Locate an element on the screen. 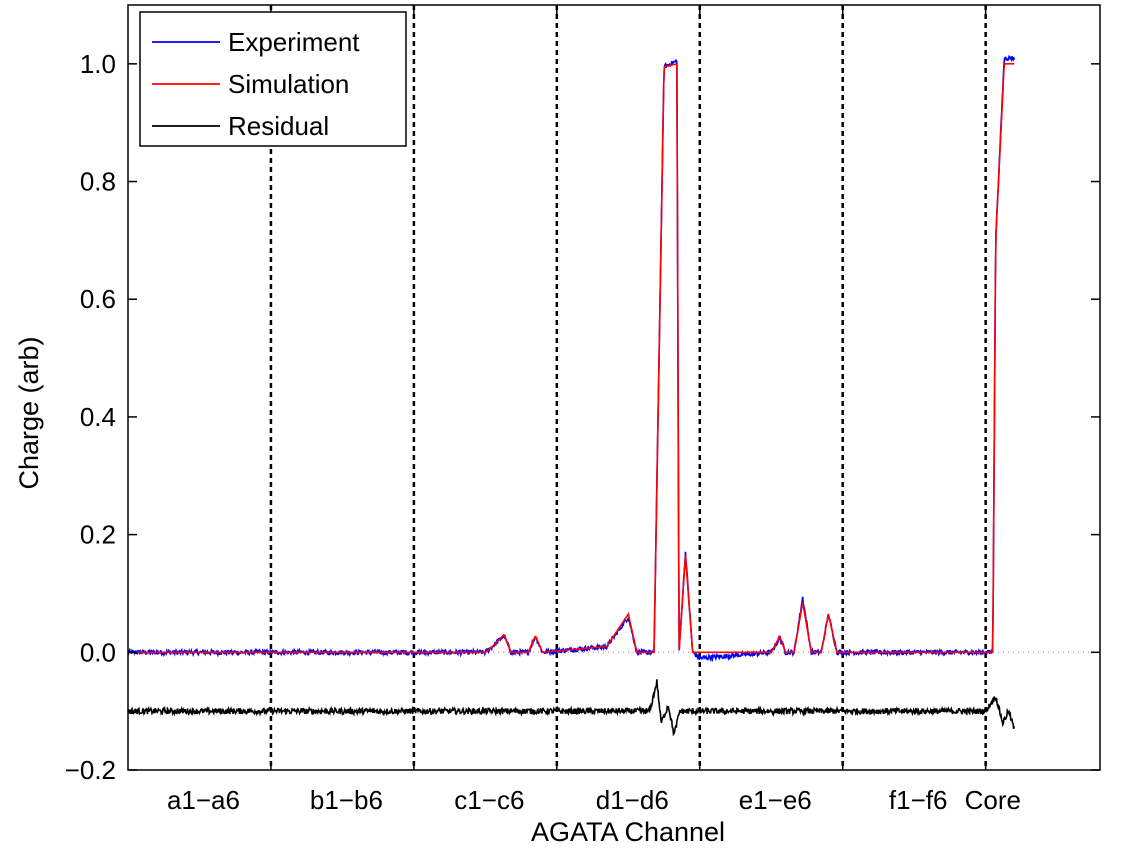  x-tick-label: Core is located at coordinates (993, 800).